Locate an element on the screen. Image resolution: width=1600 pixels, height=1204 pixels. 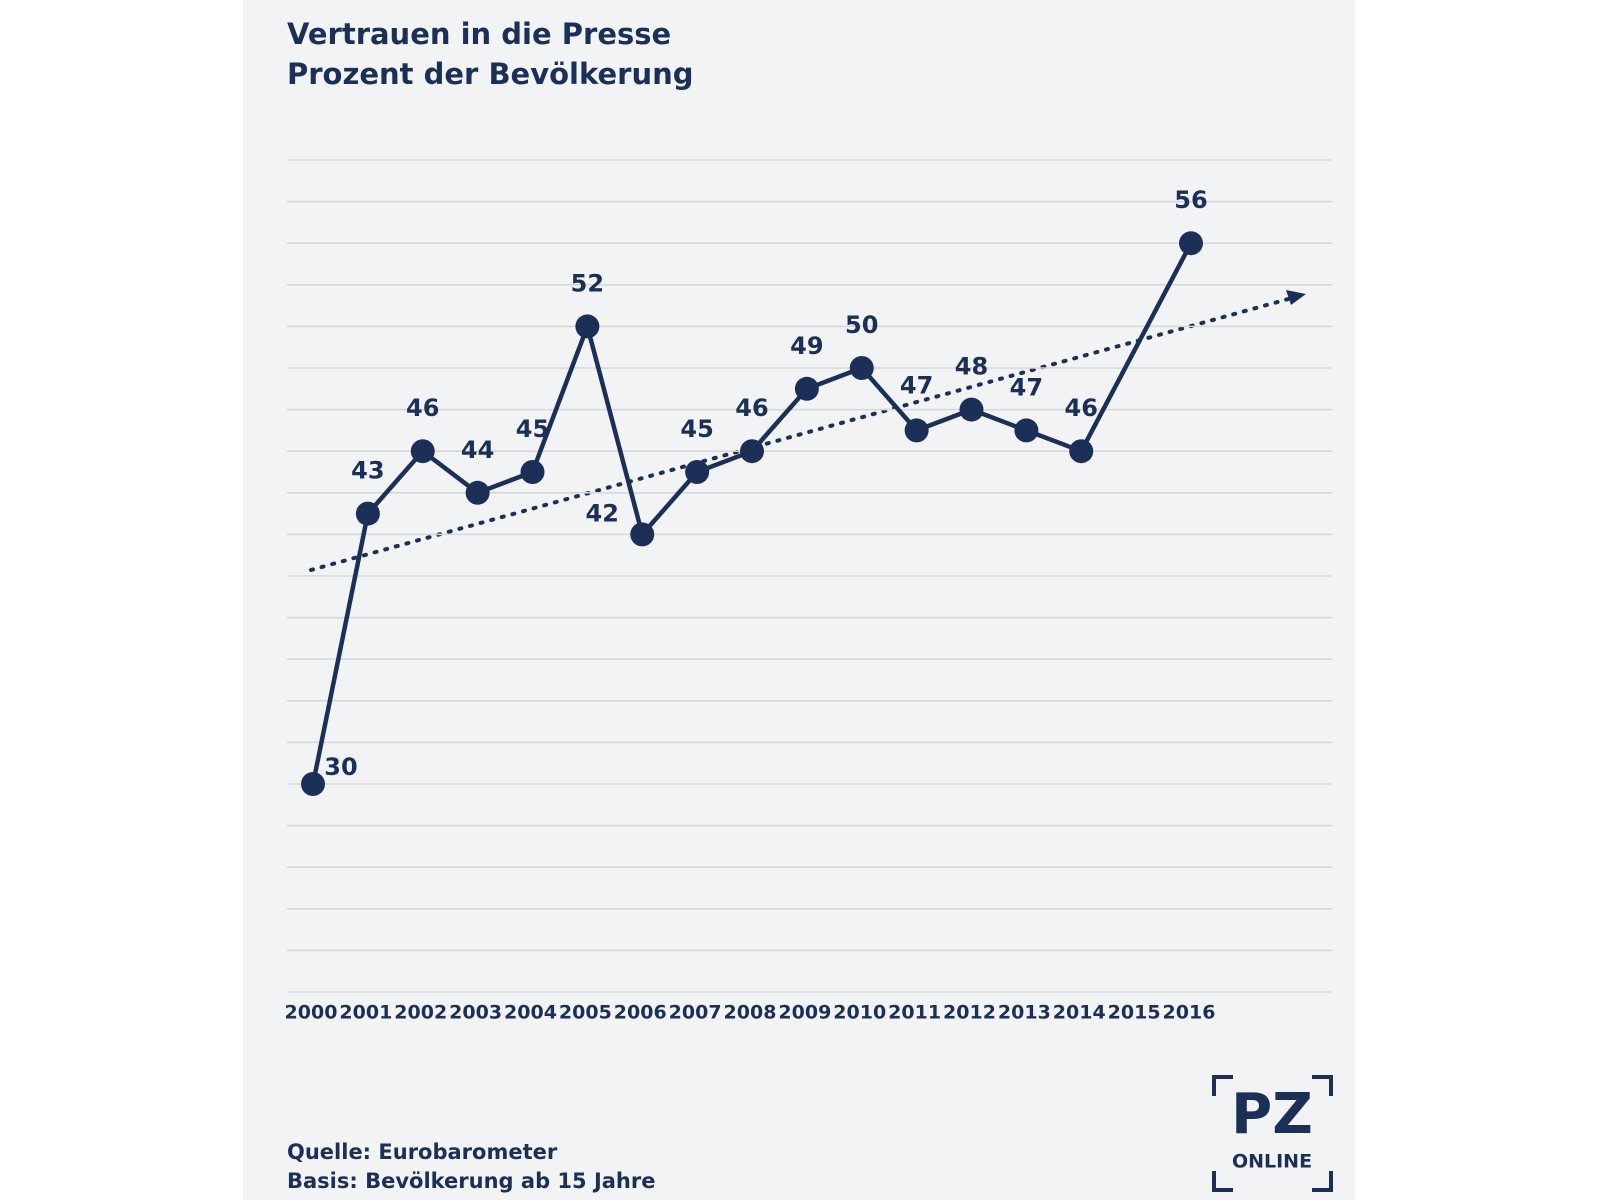
data-label: 50 is located at coordinates (861, 325).